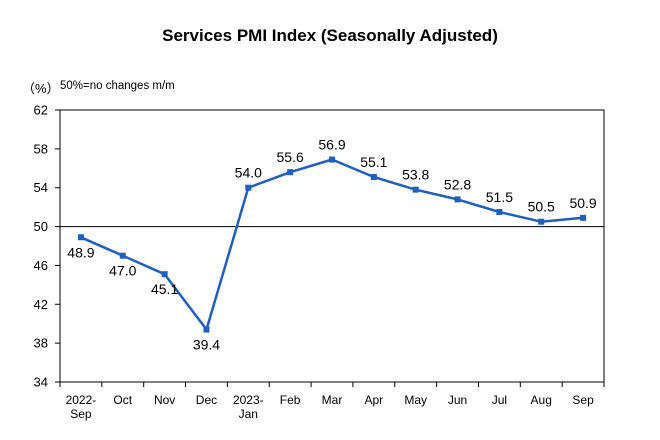  What do you see at coordinates (122, 400) in the screenshot?
I see `x-tick-label: Oct` at bounding box center [122, 400].